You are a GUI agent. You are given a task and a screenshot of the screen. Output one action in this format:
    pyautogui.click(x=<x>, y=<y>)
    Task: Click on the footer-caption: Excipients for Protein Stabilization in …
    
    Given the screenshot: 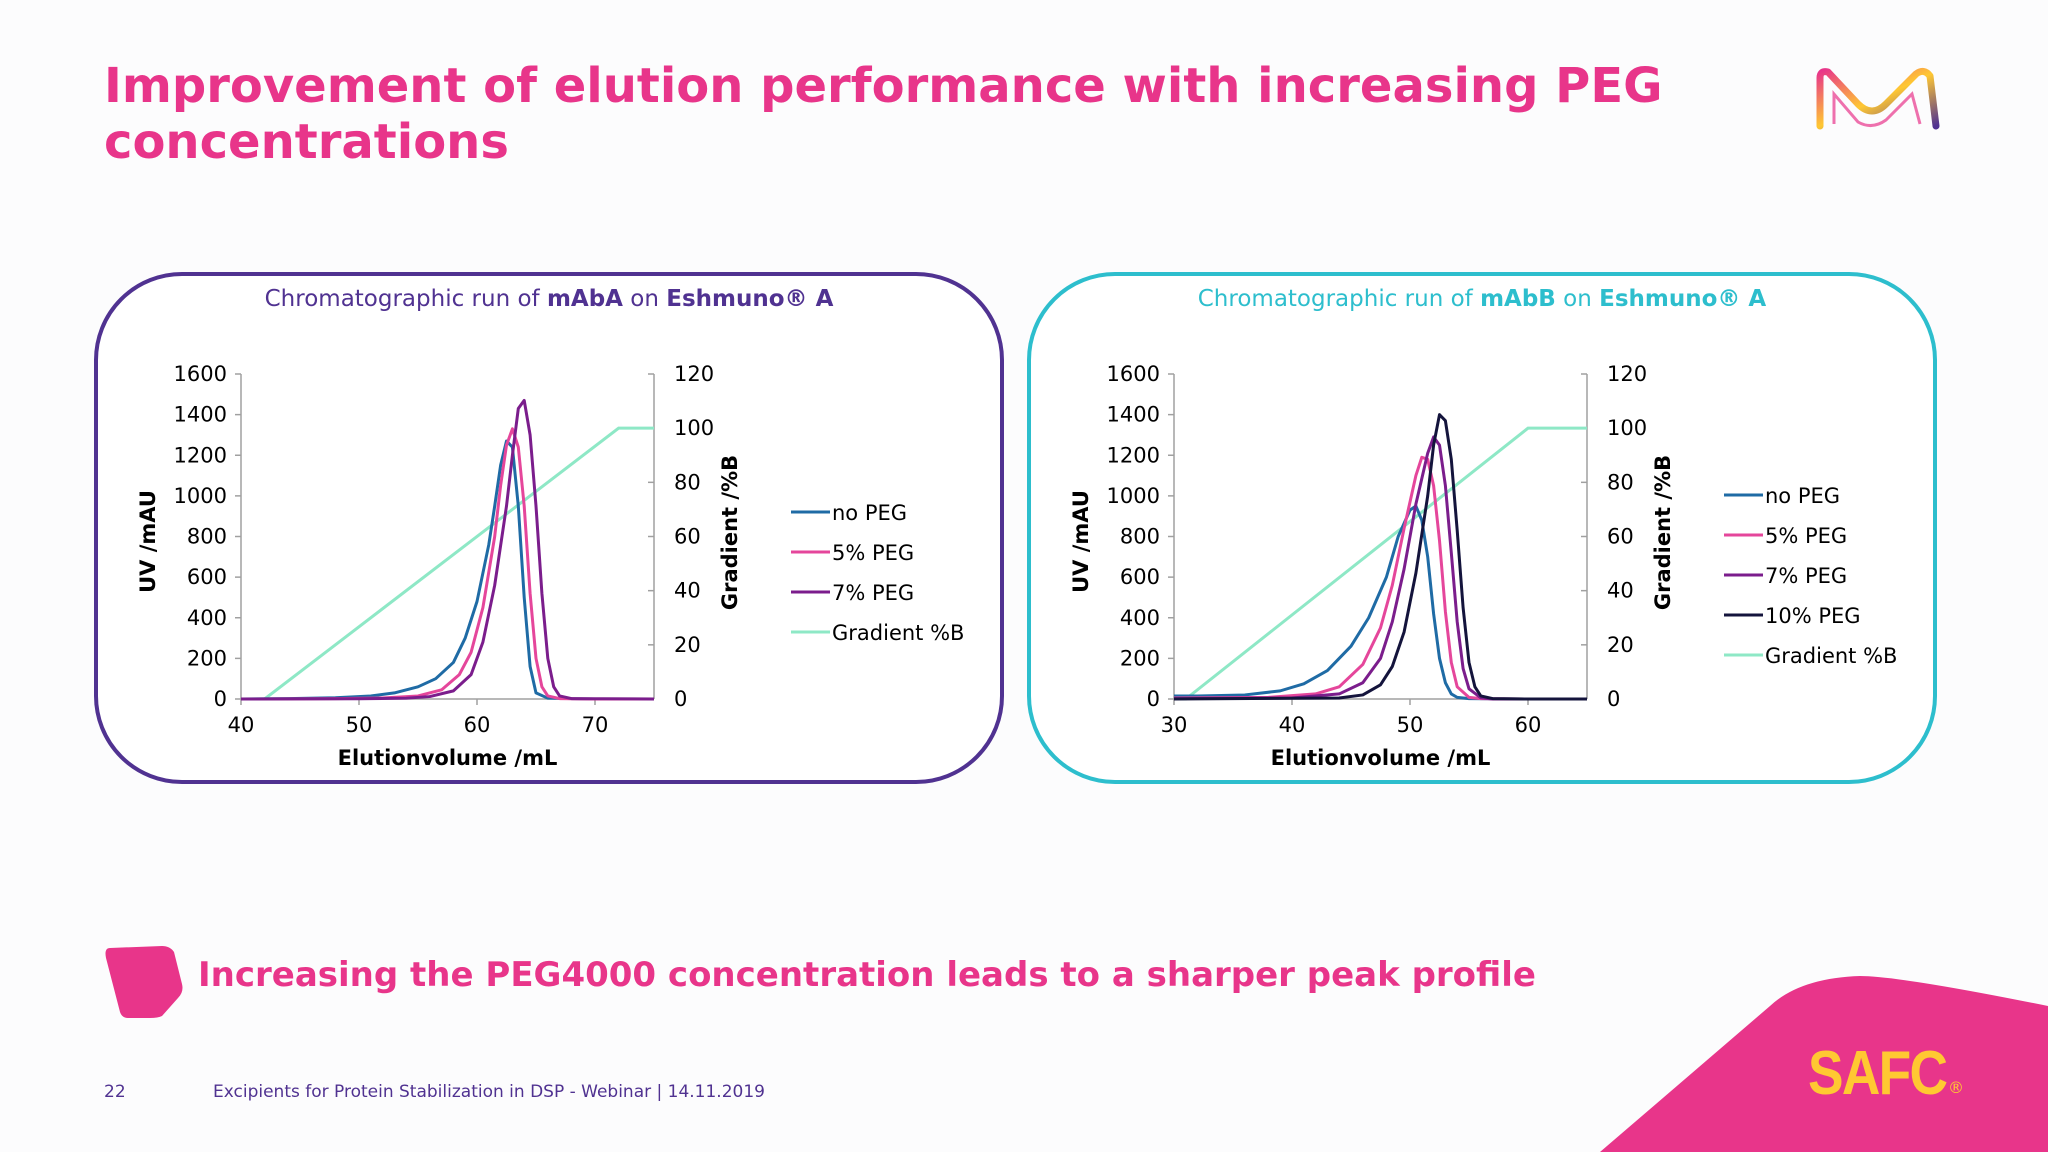 What is the action you would take?
    pyautogui.click(x=489, y=1092)
    